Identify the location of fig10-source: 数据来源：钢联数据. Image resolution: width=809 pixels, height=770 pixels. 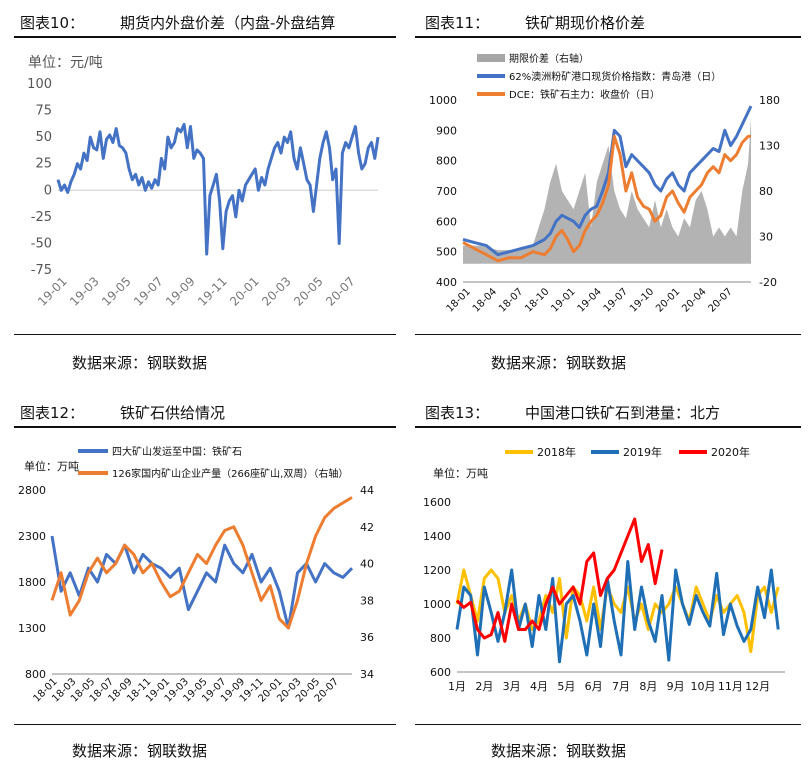
(140, 363).